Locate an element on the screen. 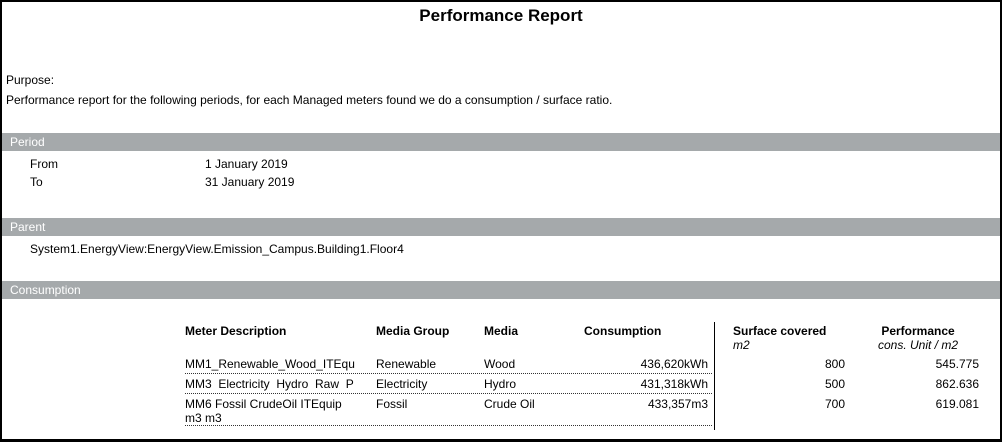 The width and height of the screenshot is (1002, 442). purpose-label: Purpose: is located at coordinates (30, 80).